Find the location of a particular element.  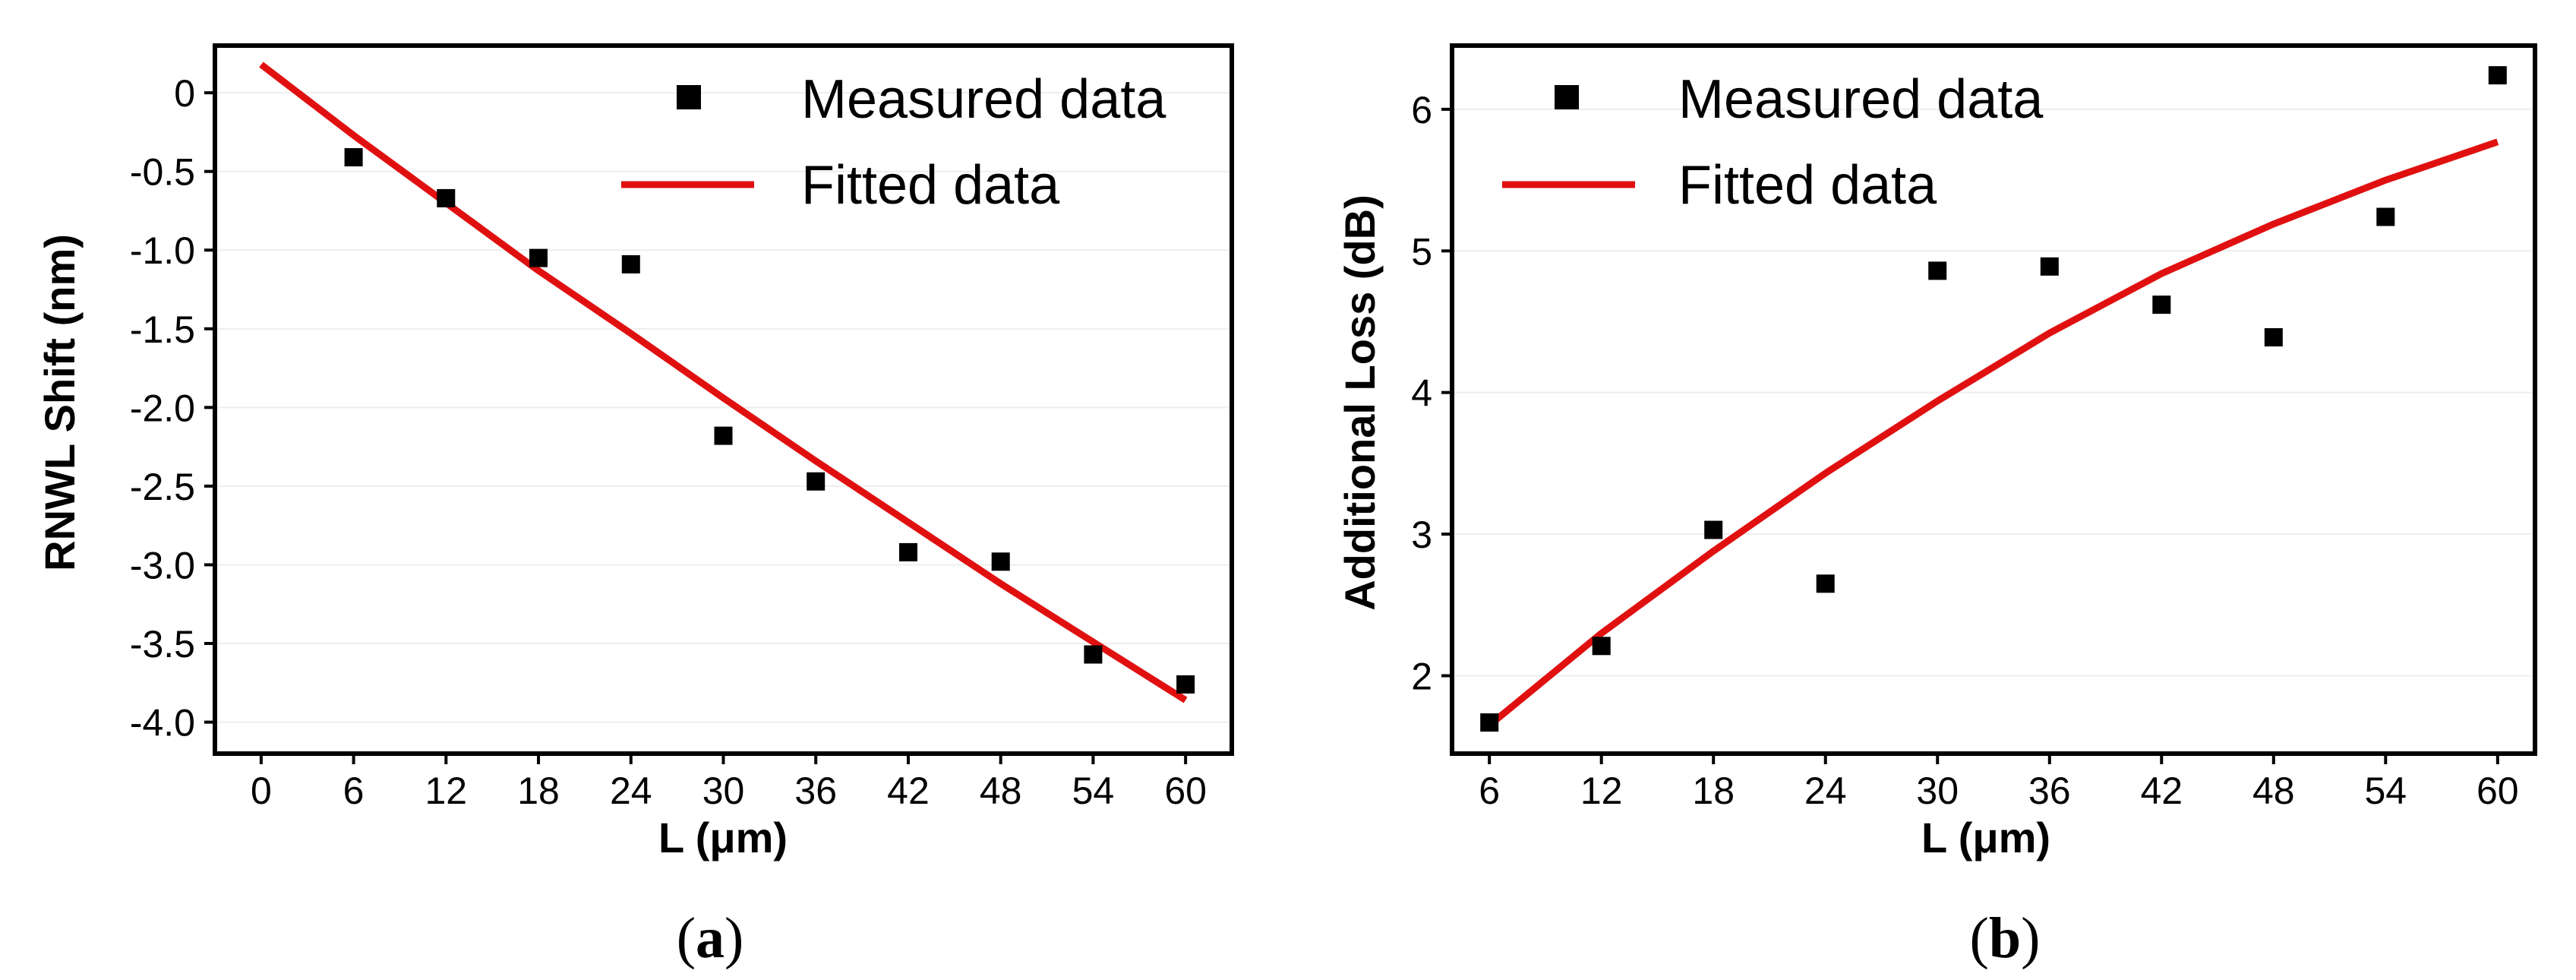

y-tick-label: -2.5 is located at coordinates (162, 487).